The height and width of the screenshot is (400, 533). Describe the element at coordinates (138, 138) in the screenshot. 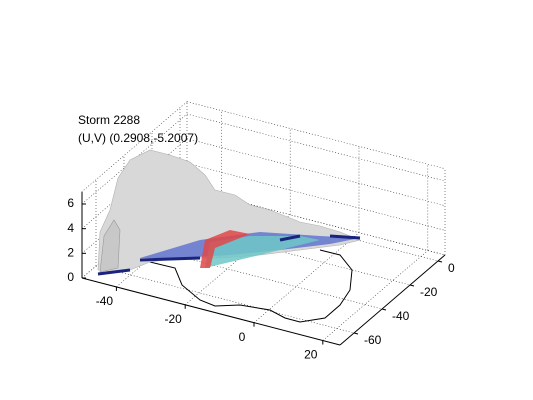

I see `chart-subtitle: (U,V) (0.2908,-5.2007)` at that location.